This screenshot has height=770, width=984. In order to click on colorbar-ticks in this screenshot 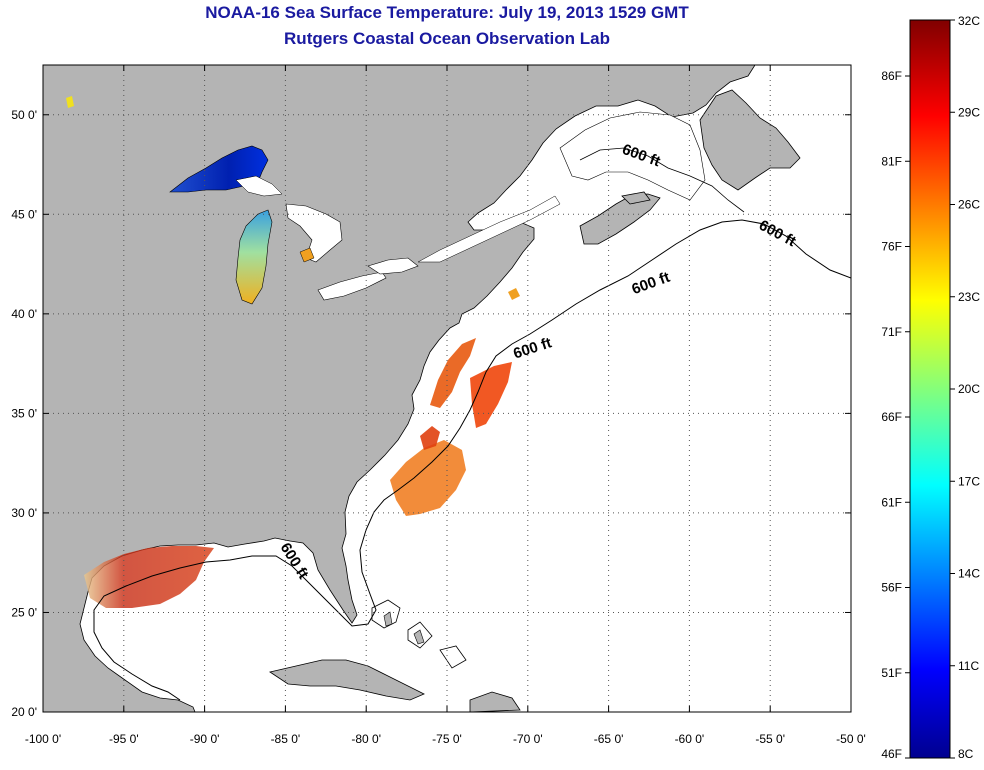, I will do `click(930, 389)`.